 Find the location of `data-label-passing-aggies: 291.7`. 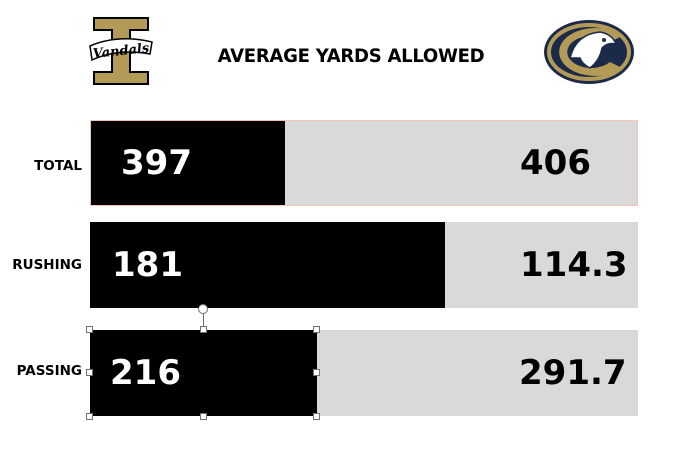

data-label-passing-aggies: 291.7 is located at coordinates (573, 373).